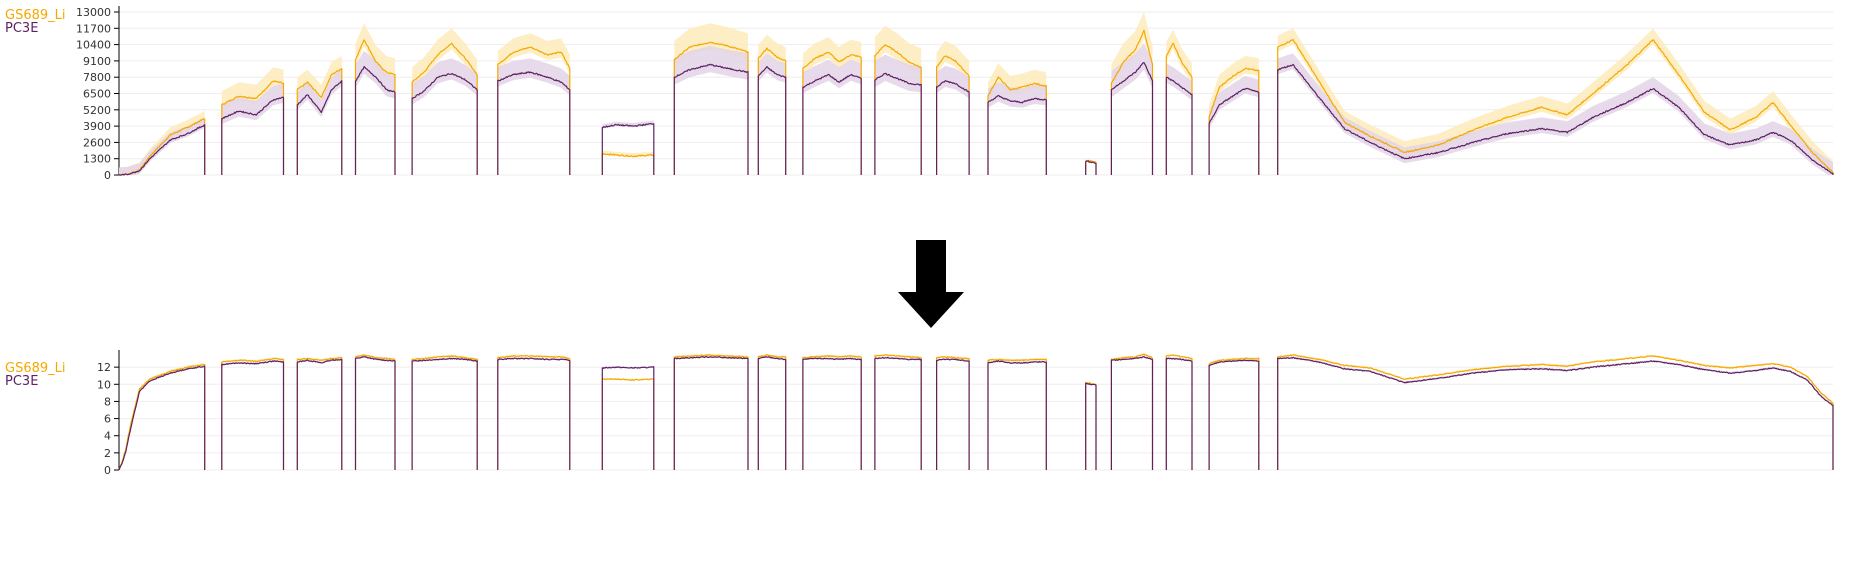 The height and width of the screenshot is (572, 1864). Describe the element at coordinates (107, 401) in the screenshot. I see `y-tick-label: 8` at that location.